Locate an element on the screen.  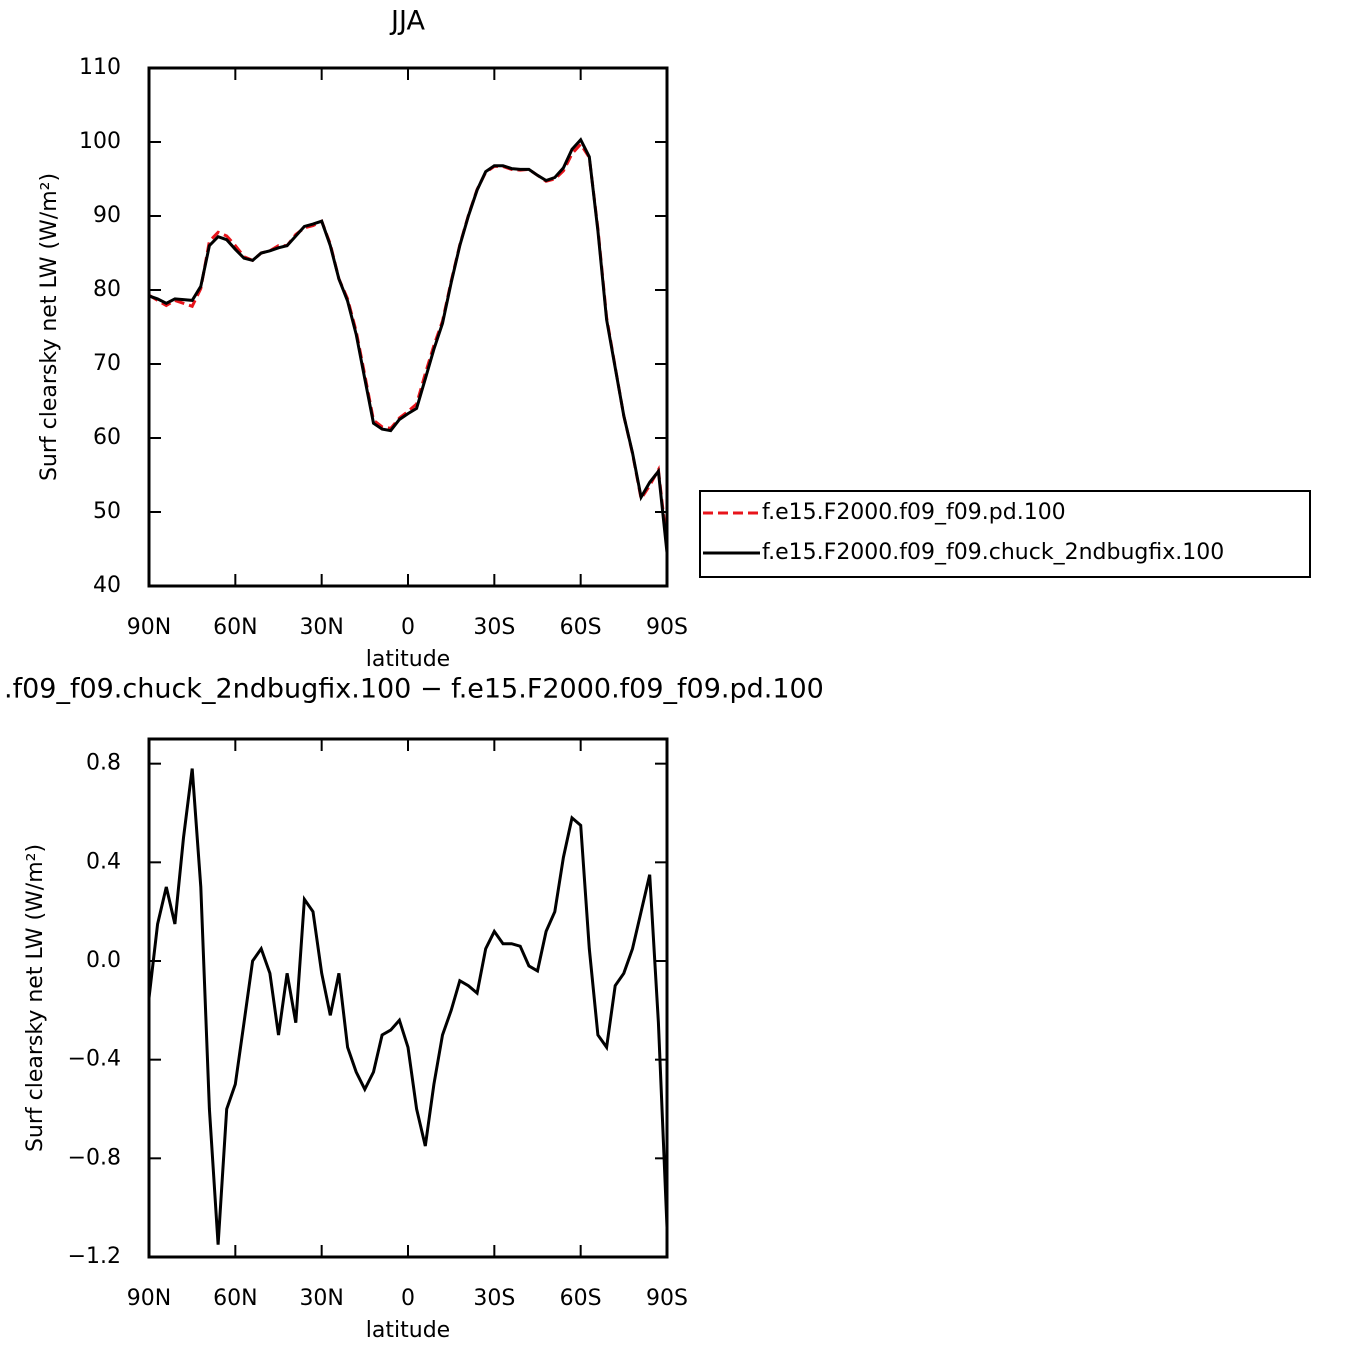
y-tick-label: −1.2 is located at coordinates (94, 1256).